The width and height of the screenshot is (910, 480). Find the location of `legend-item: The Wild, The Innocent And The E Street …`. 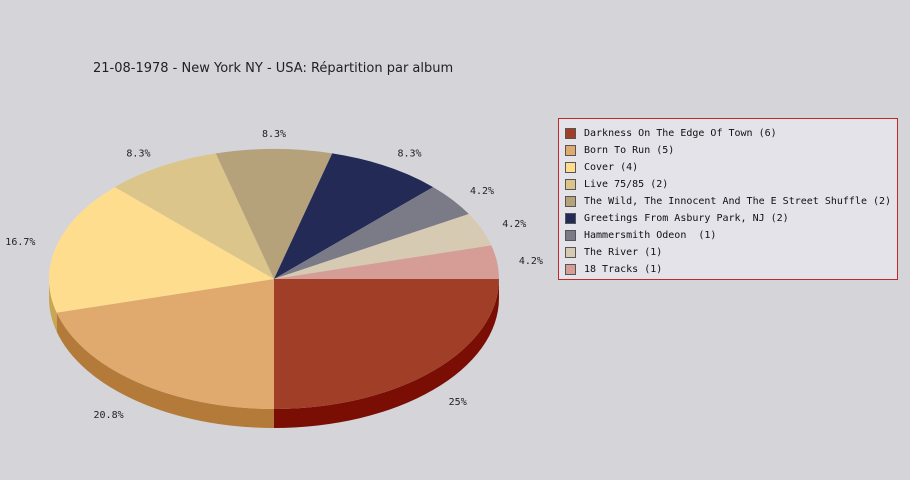

legend-item: The Wild, The Innocent And The E Street … is located at coordinates (731, 201).